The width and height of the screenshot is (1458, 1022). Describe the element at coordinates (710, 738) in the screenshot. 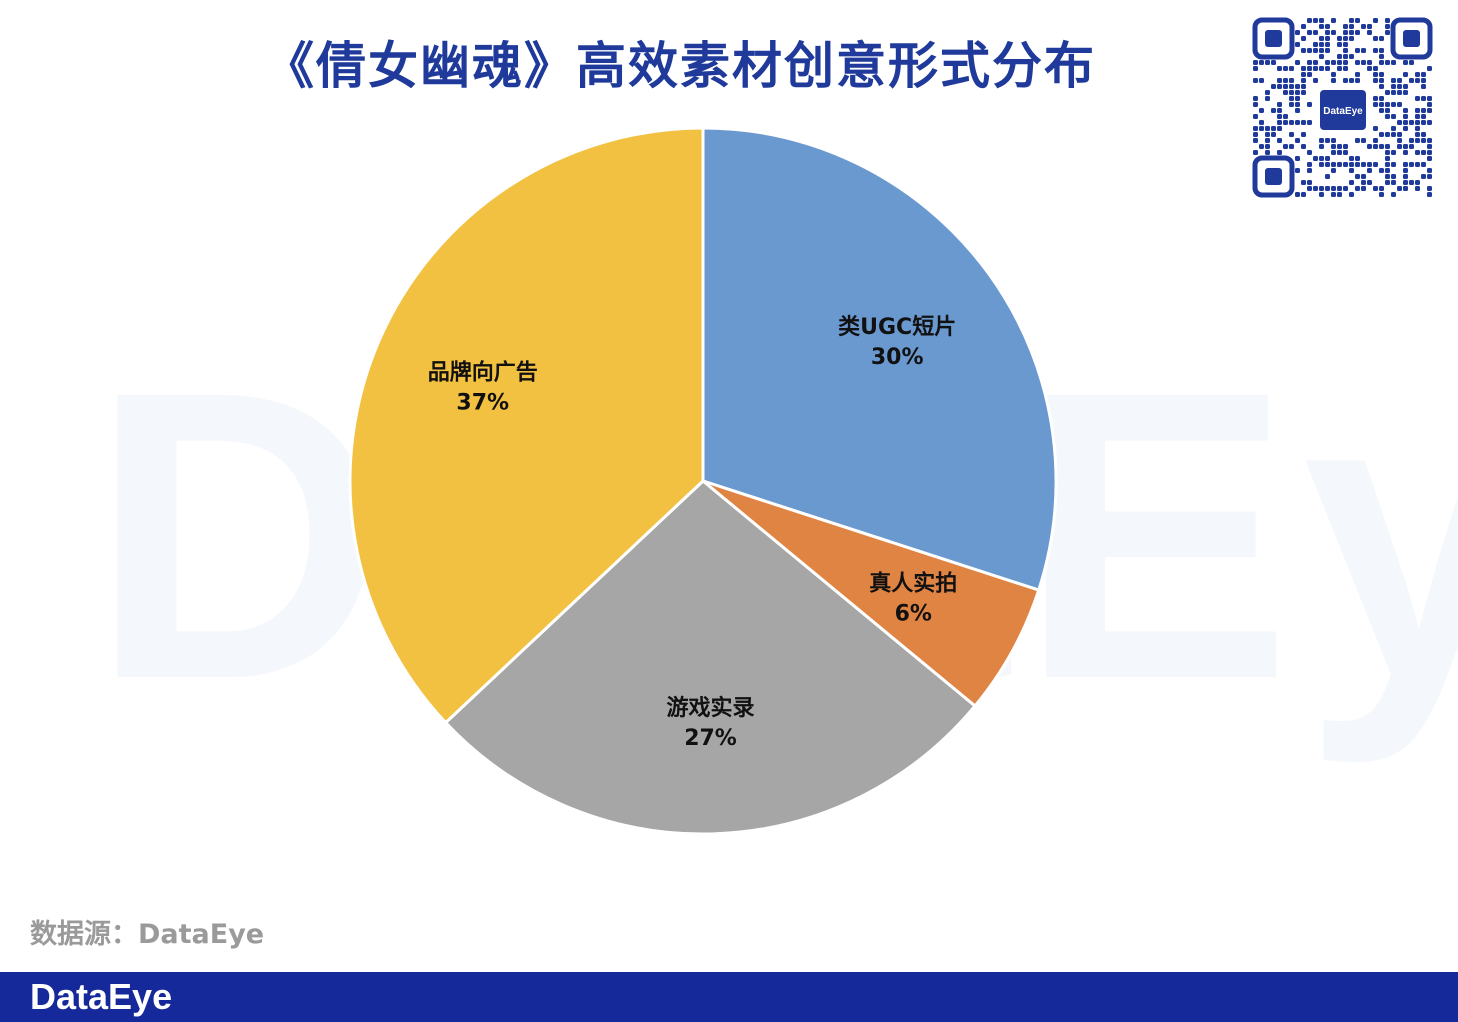

I see `slice-value-2: 27%` at that location.